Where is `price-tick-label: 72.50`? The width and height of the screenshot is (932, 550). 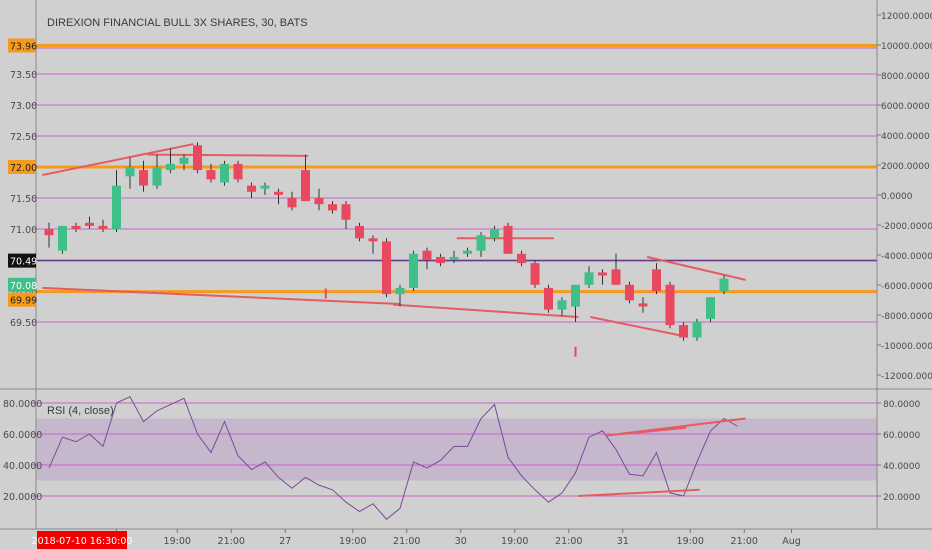 price-tick-label: 72.50 is located at coordinates (23, 137).